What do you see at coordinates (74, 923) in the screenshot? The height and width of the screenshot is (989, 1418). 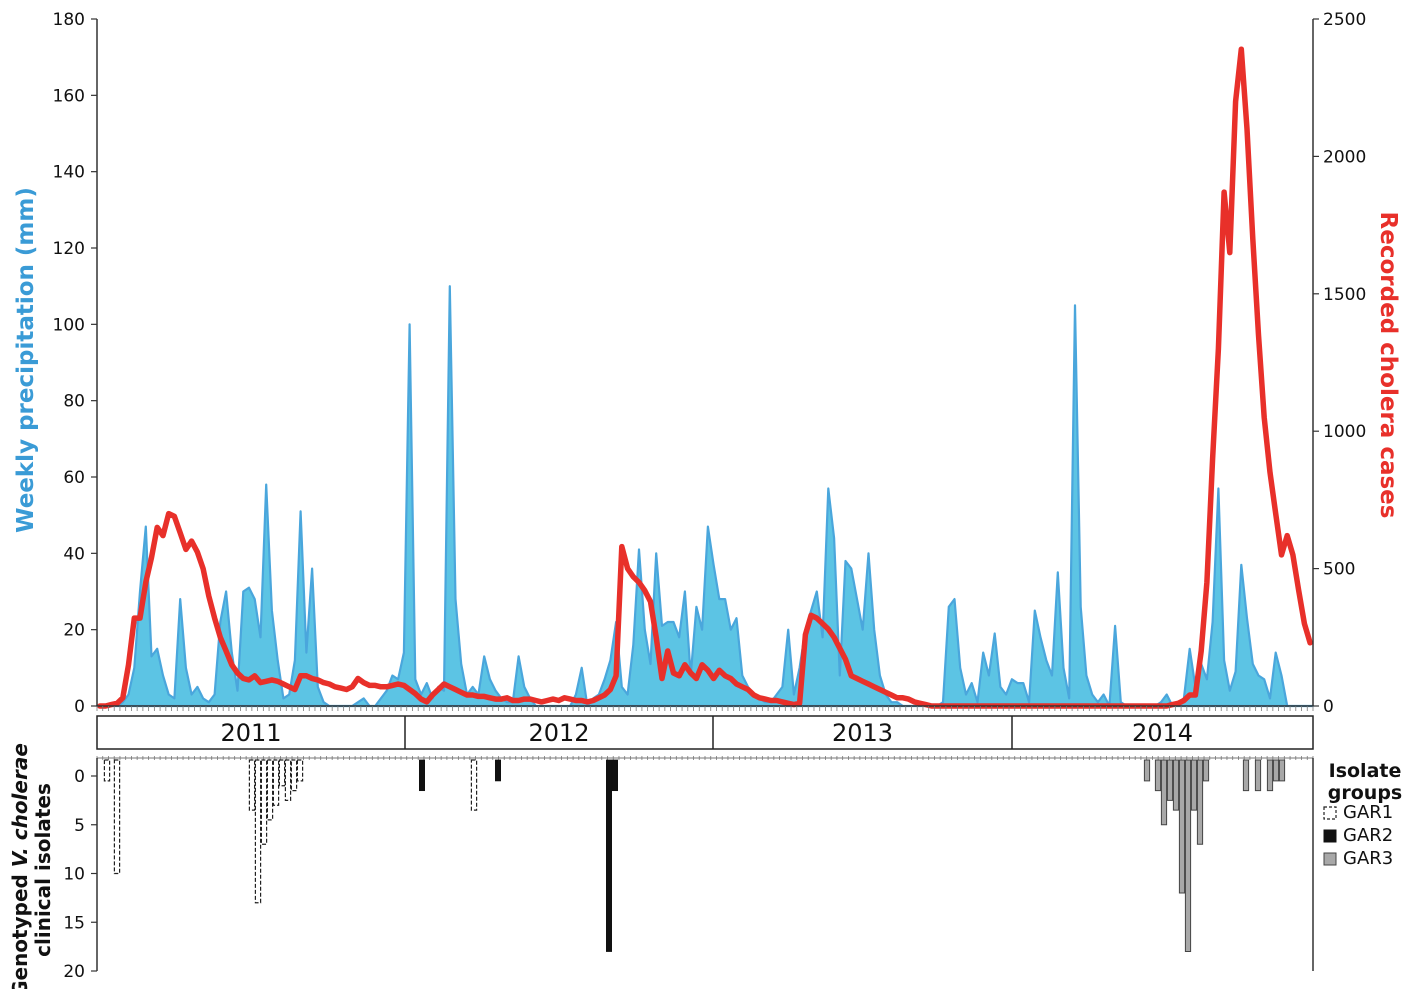 I see `y-bottom-tick-label: 15` at bounding box center [74, 923].